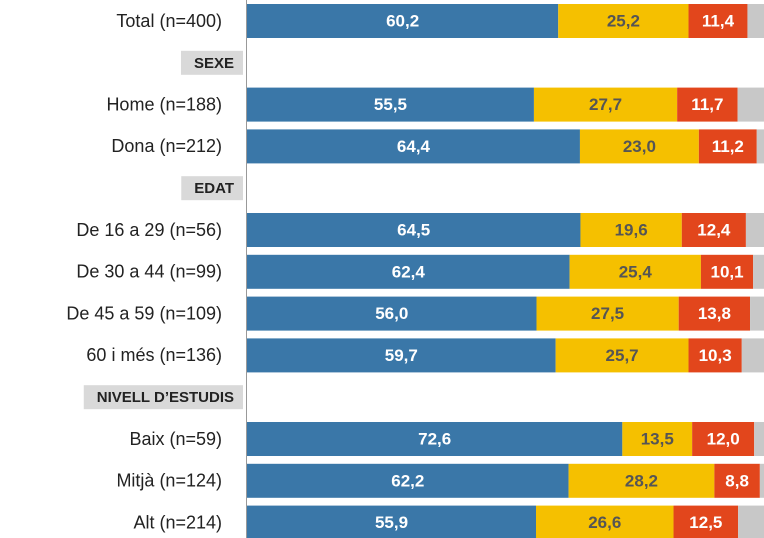 The image size is (764, 538). I want to click on value-label: 13,5, so click(657, 438).